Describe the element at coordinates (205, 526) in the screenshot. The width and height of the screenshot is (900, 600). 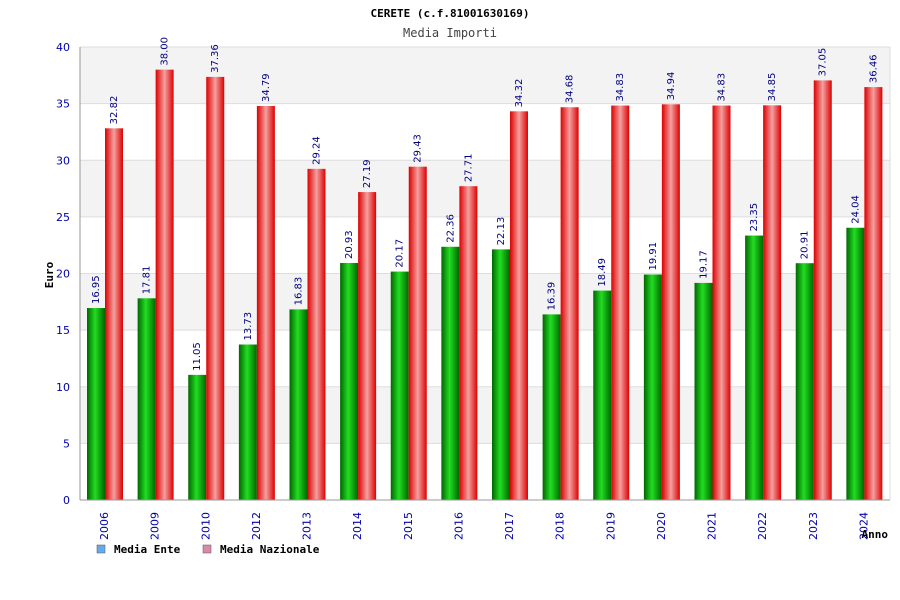
I see `x-tick-label: 2010` at that location.